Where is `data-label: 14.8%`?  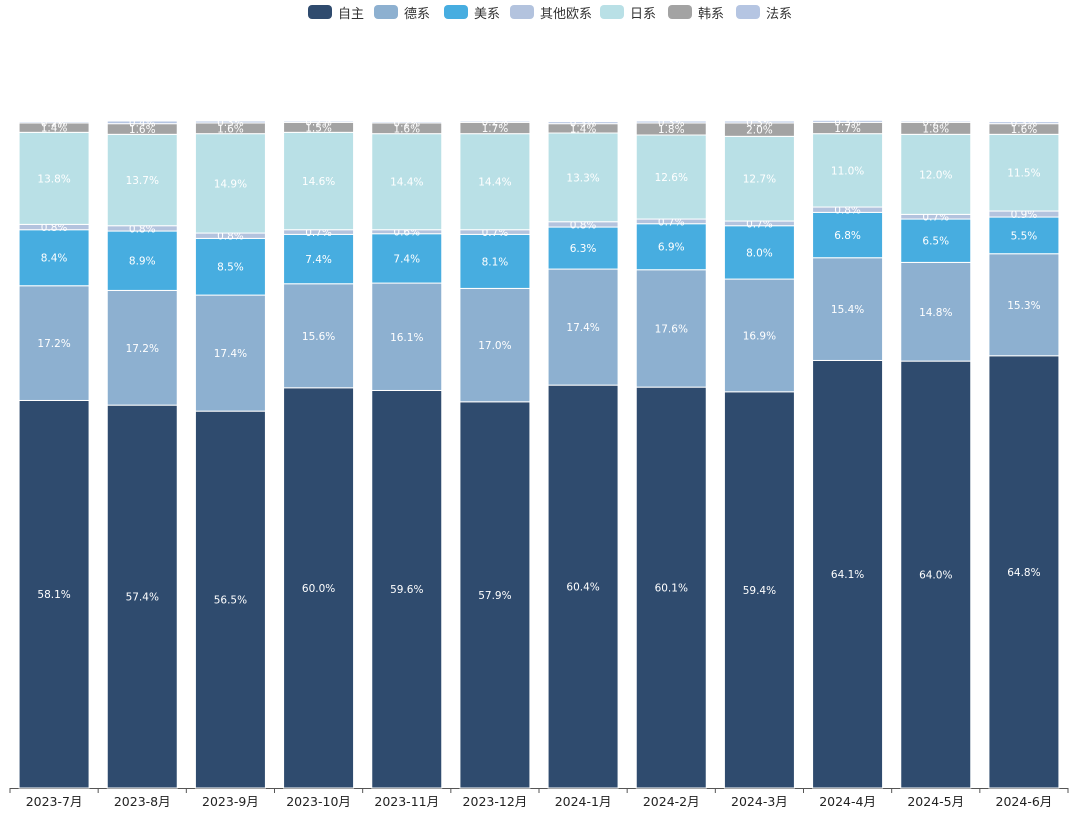 data-label: 14.8% is located at coordinates (935, 313).